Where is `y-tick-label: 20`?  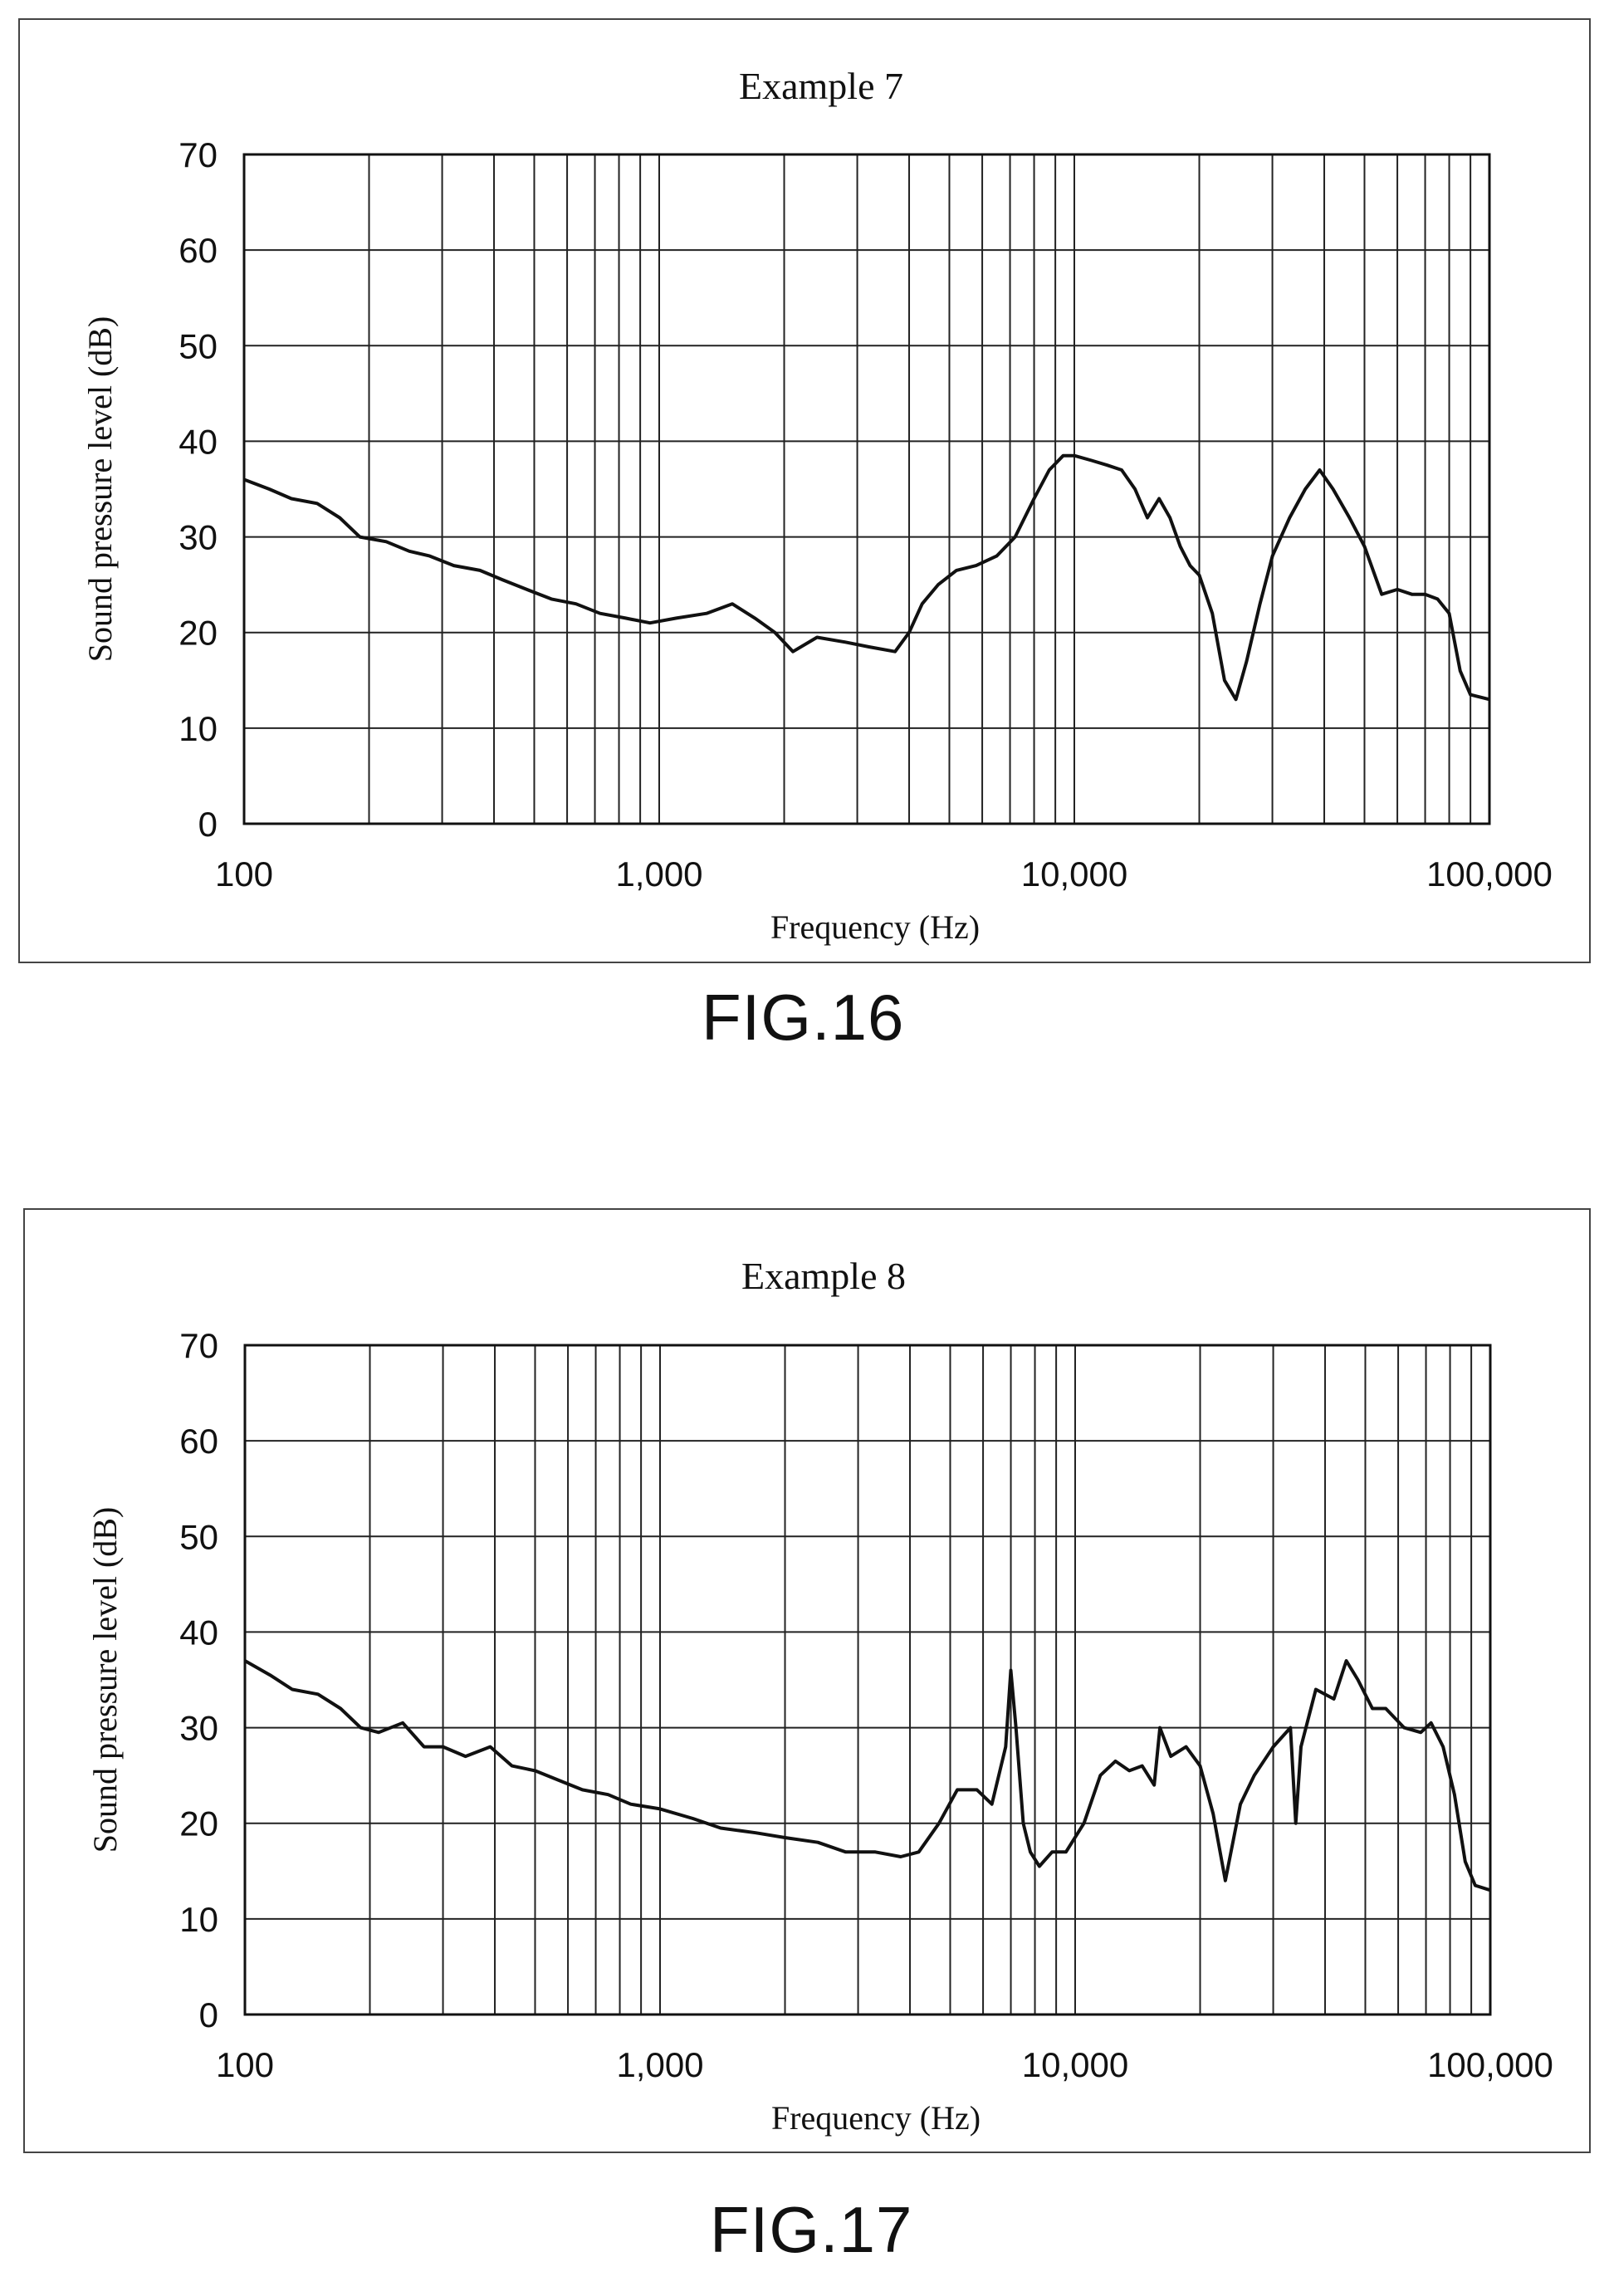 y-tick-label: 20 is located at coordinates (198, 1824).